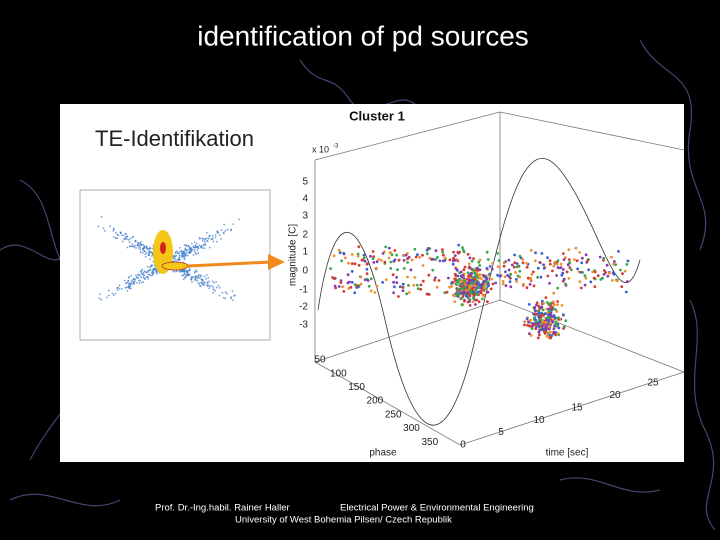 The image size is (720, 540). What do you see at coordinates (305, 271) in the screenshot?
I see `magnitude-tick-label: 0` at bounding box center [305, 271].